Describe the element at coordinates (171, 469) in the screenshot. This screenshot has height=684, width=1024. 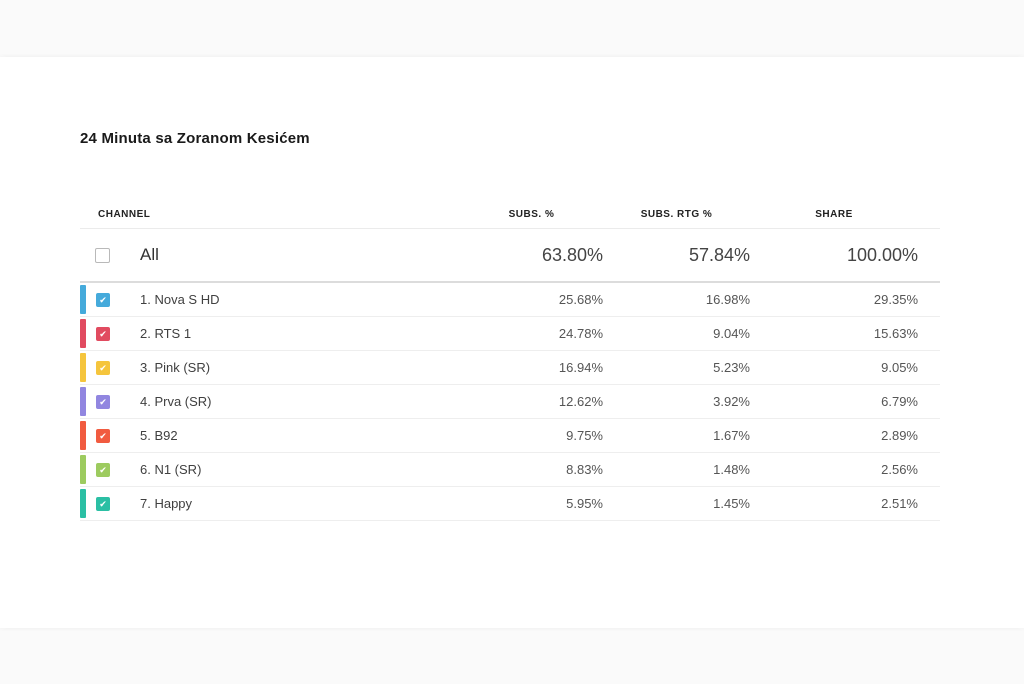
I see `channel-label: 6. N1 (SR)` at that location.